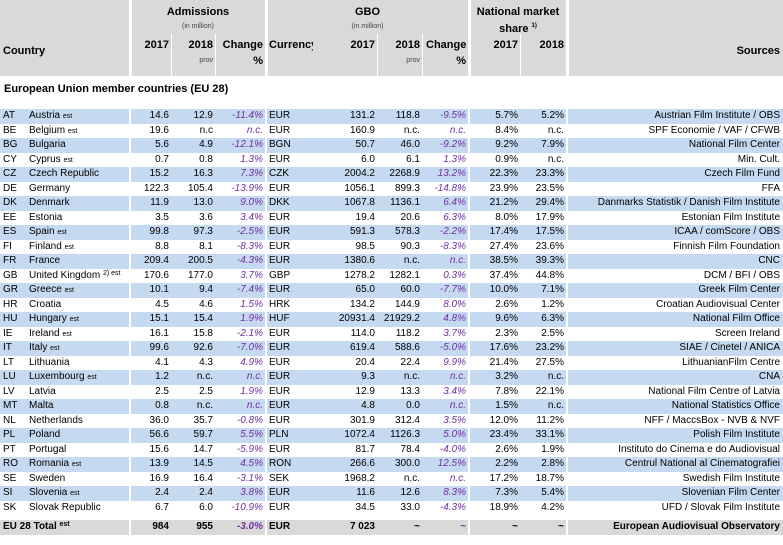  What do you see at coordinates (203, 231) in the screenshot?
I see `value: 97.3` at bounding box center [203, 231].